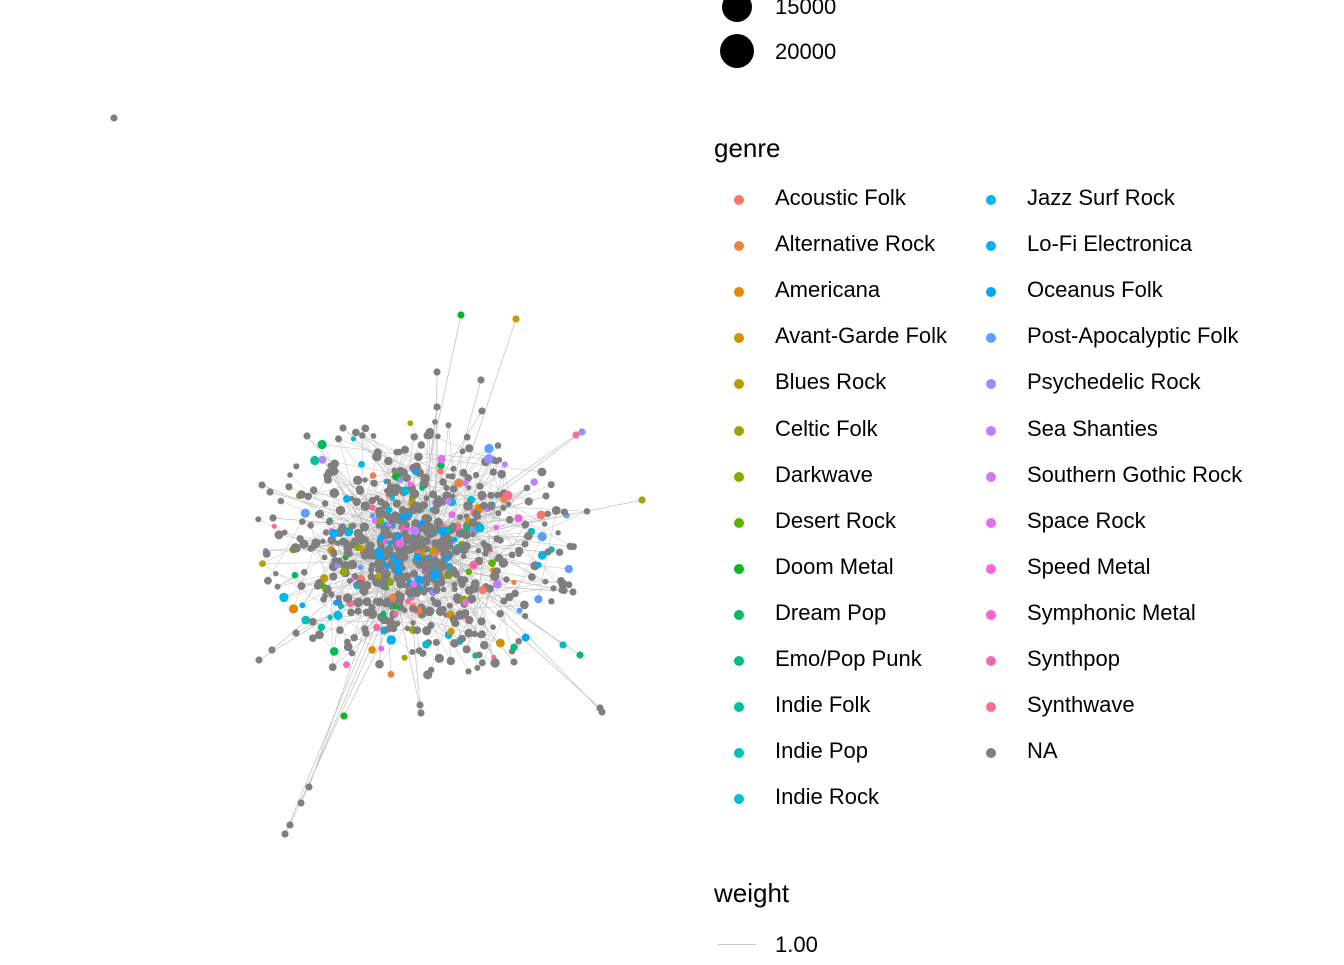 The height and width of the screenshot is (965, 1344). What do you see at coordinates (805, 52) in the screenshot?
I see `size-key-label: 20000` at bounding box center [805, 52].